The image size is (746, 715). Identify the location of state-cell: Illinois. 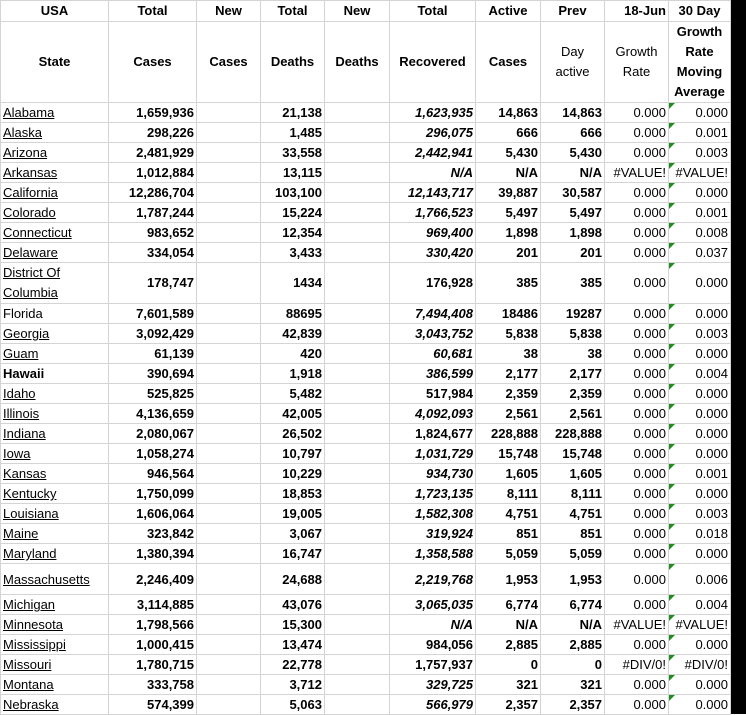
(54, 413).